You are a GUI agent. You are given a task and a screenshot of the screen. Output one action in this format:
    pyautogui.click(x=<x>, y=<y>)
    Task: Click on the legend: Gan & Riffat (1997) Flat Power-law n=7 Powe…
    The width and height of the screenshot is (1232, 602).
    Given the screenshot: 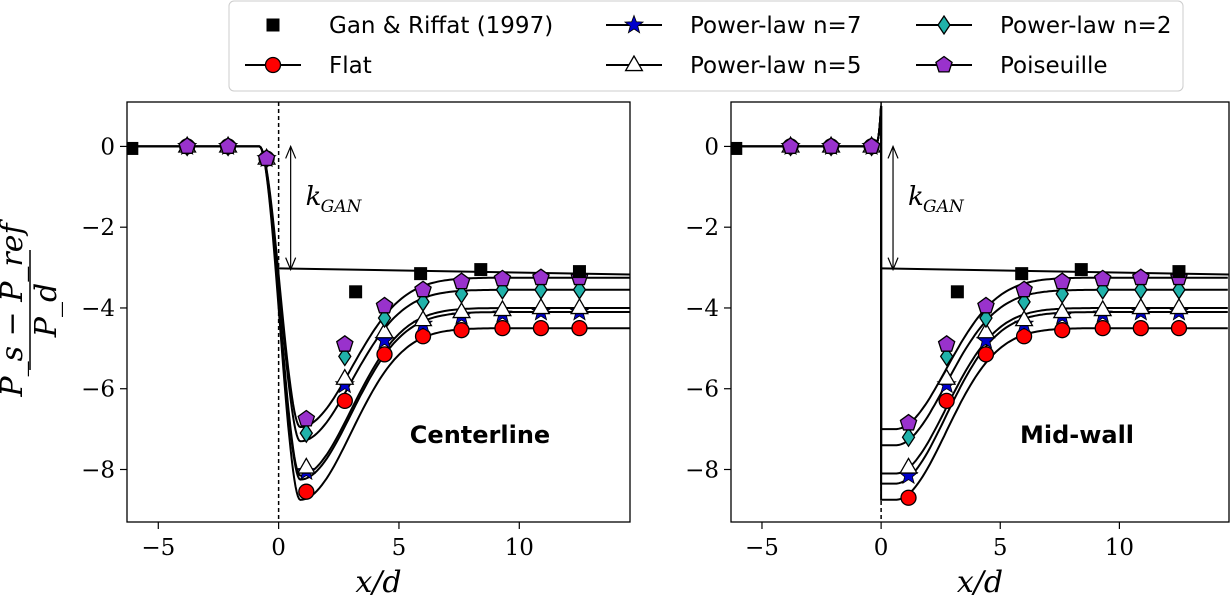 What is the action you would take?
    pyautogui.click(x=706, y=46)
    